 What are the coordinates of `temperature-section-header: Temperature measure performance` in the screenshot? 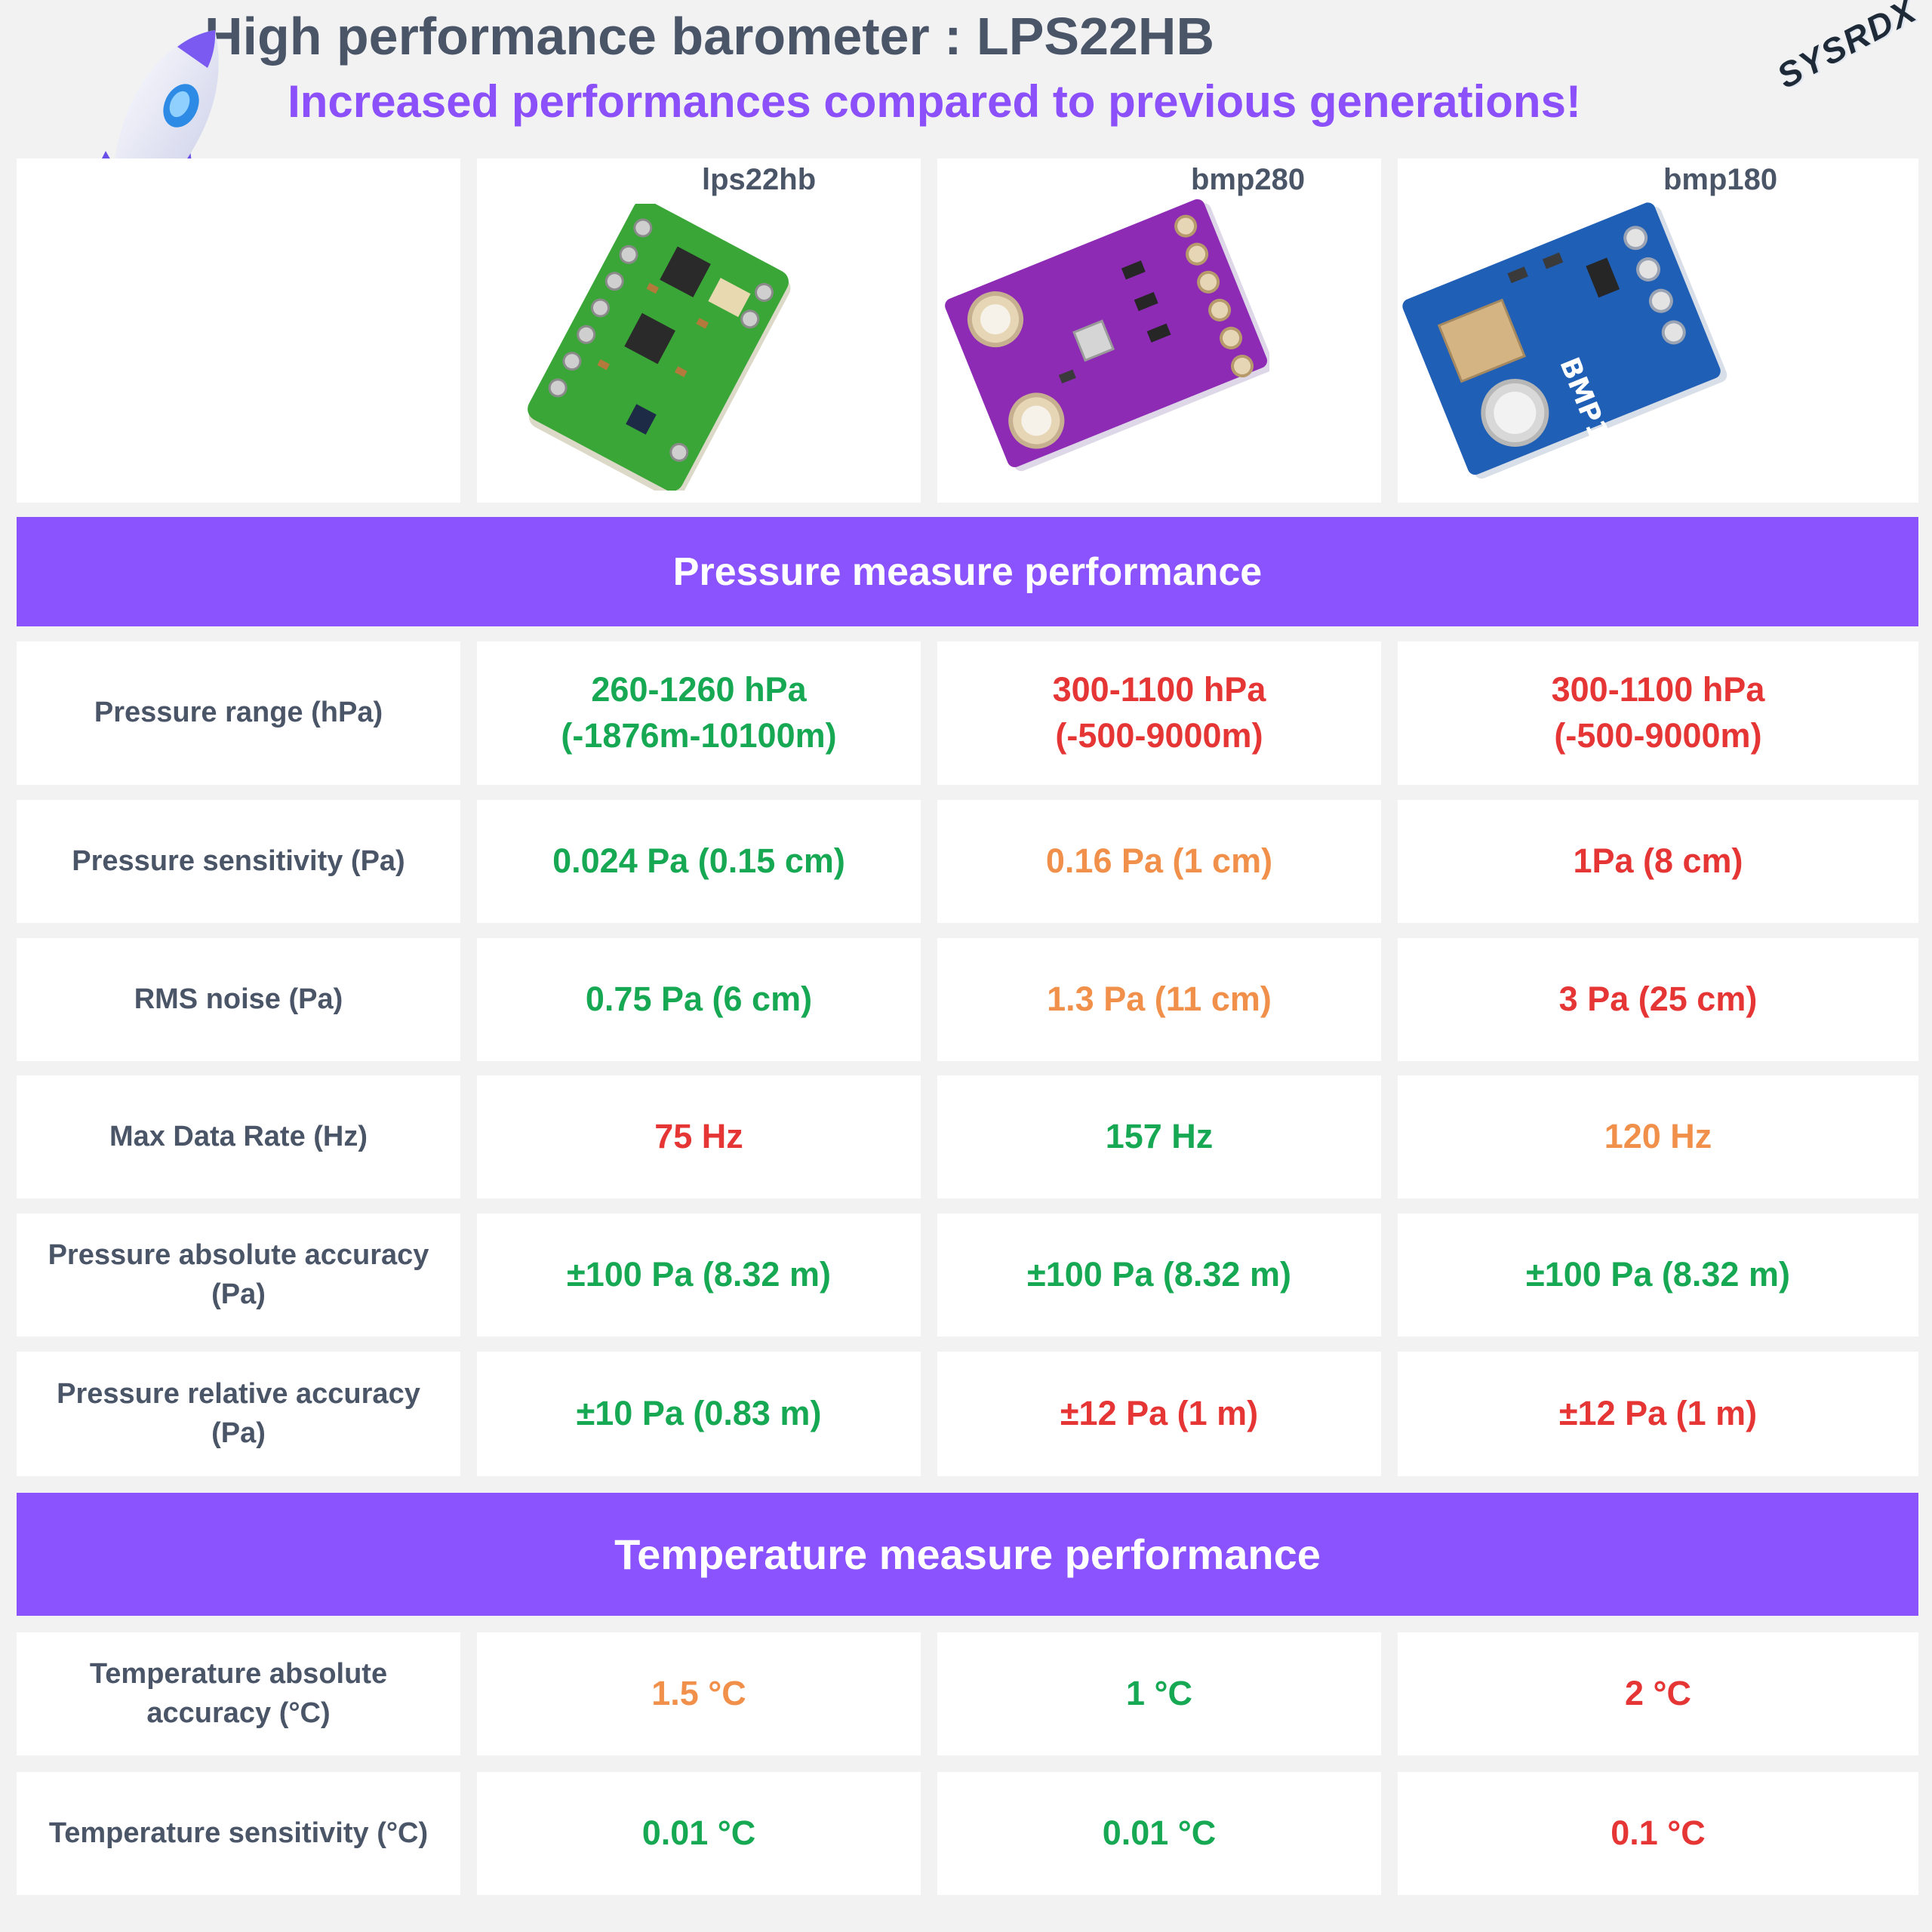 It's located at (967, 1554).